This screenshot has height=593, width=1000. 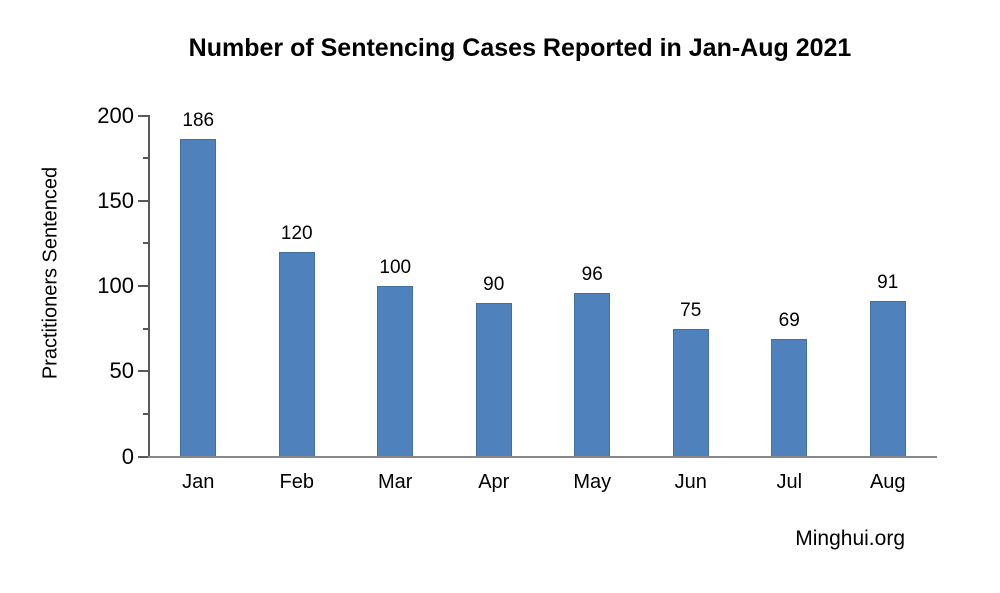 I want to click on bar-jan, so click(x=198, y=298).